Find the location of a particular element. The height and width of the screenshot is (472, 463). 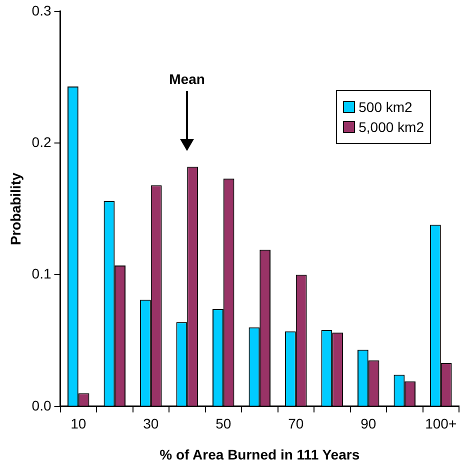

y-tick-label: 0.0 is located at coordinates (42, 405).